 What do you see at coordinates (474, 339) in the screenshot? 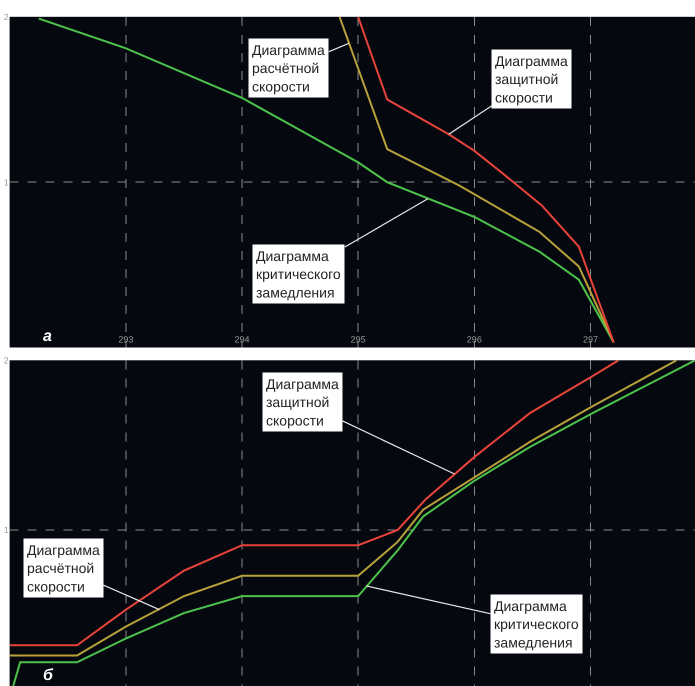
I see `x-tick-label: 296` at bounding box center [474, 339].